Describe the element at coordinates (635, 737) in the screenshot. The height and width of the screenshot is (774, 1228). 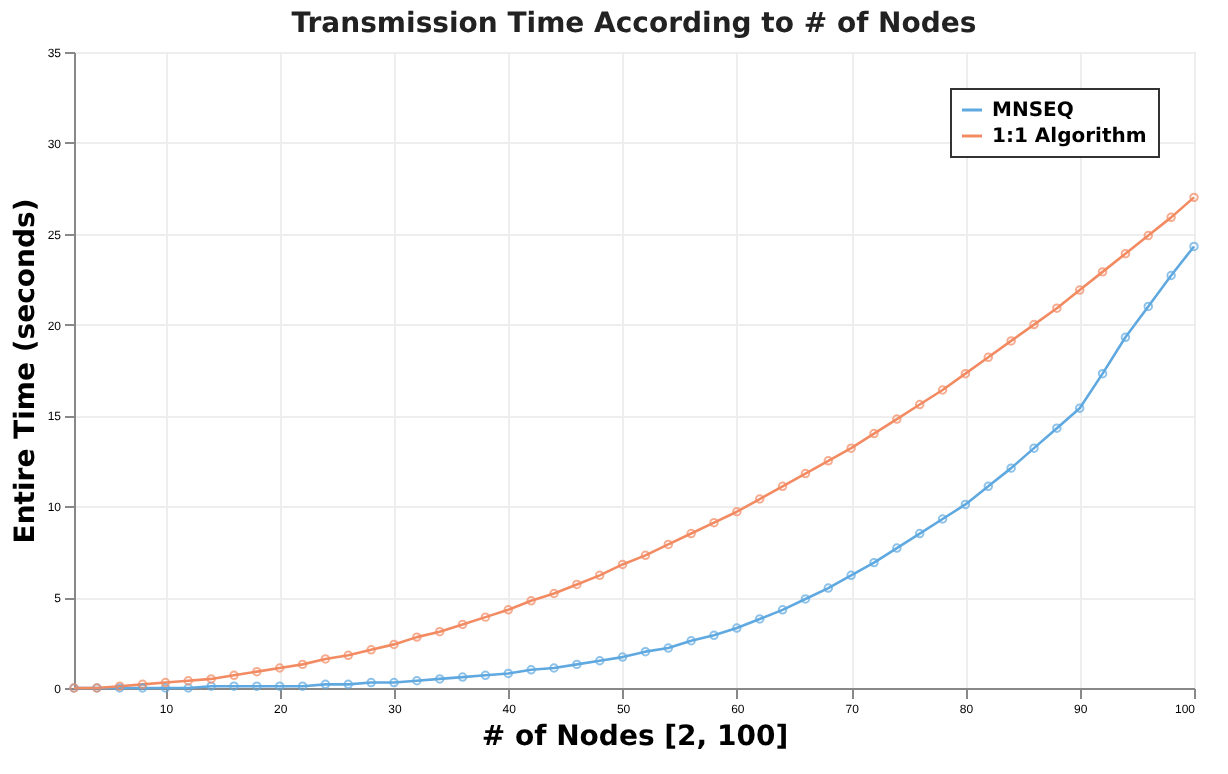
I see `x-axis-title: # of Nodes [2, 100]` at that location.